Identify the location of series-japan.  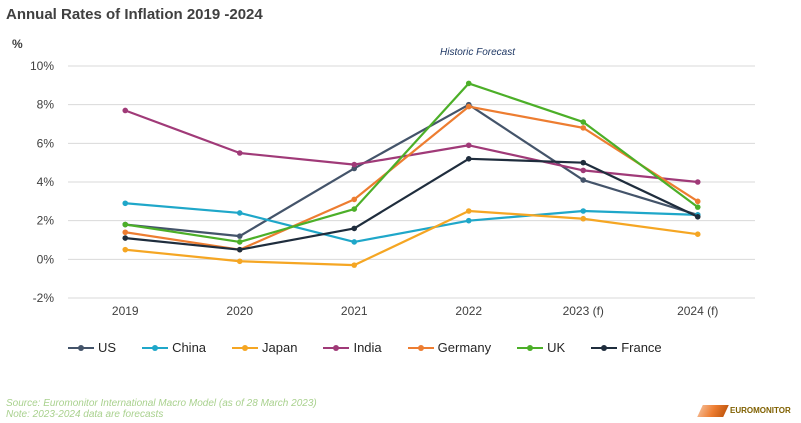
(411, 238).